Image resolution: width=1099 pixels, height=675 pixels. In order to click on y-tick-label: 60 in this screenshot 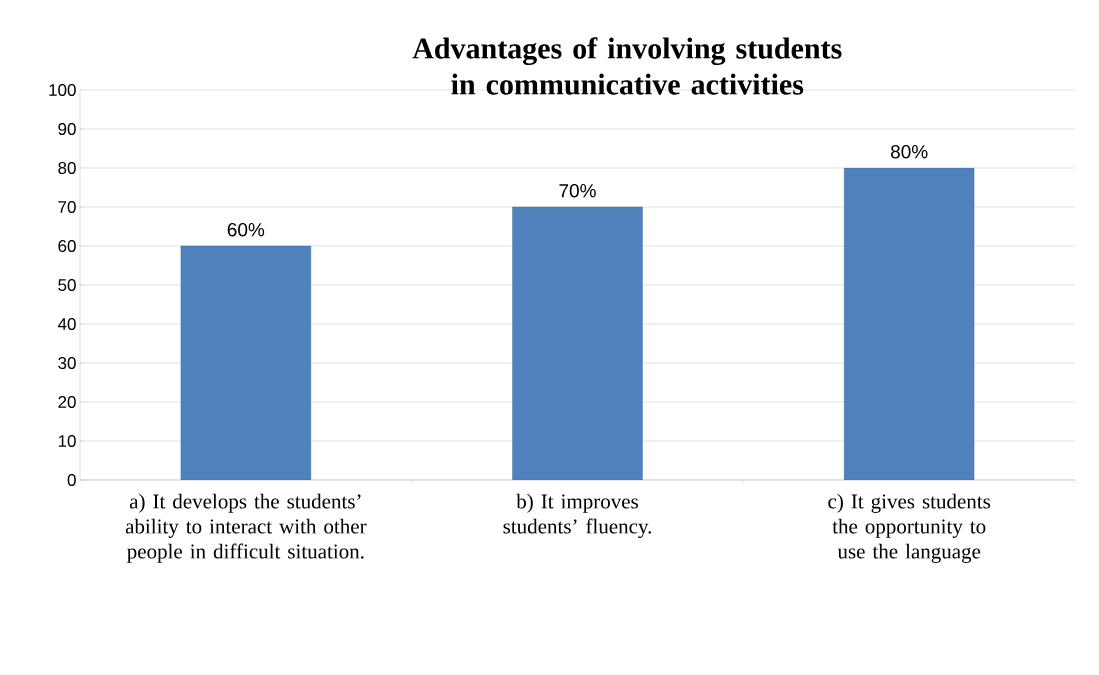, I will do `click(67, 246)`.